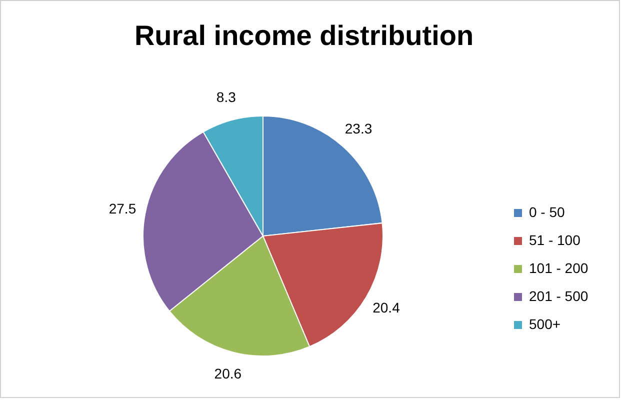 This screenshot has height=403, width=625. I want to click on data-label: 20.6, so click(228, 374).